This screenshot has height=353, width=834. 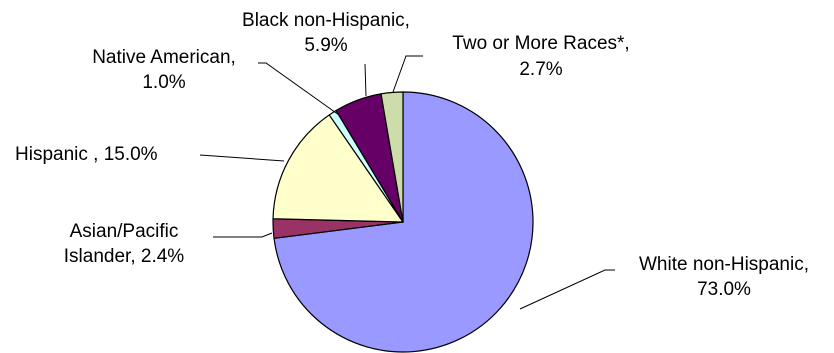 I want to click on leader-line-hispanic, so click(x=242, y=158).